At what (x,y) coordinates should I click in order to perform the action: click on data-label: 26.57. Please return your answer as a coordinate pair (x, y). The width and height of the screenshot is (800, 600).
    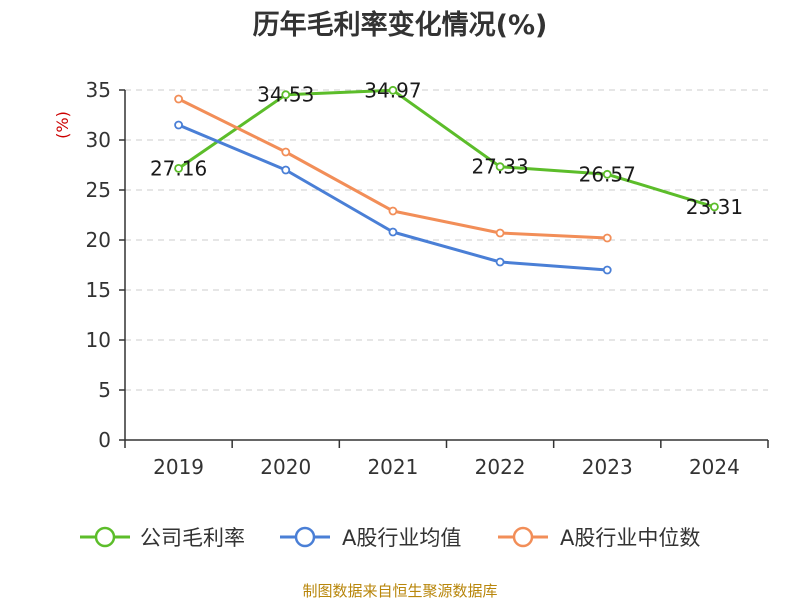
    Looking at the image, I should click on (607, 174).